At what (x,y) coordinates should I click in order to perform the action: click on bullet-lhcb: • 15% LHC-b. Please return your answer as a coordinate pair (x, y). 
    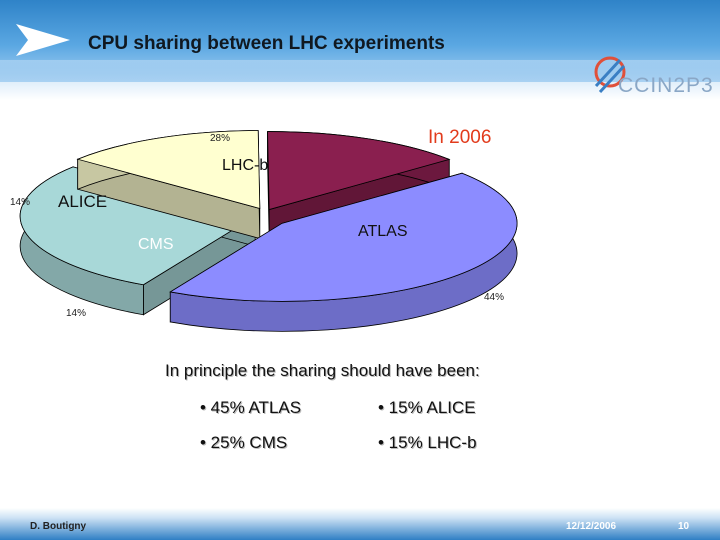
    Looking at the image, I should click on (427, 442).